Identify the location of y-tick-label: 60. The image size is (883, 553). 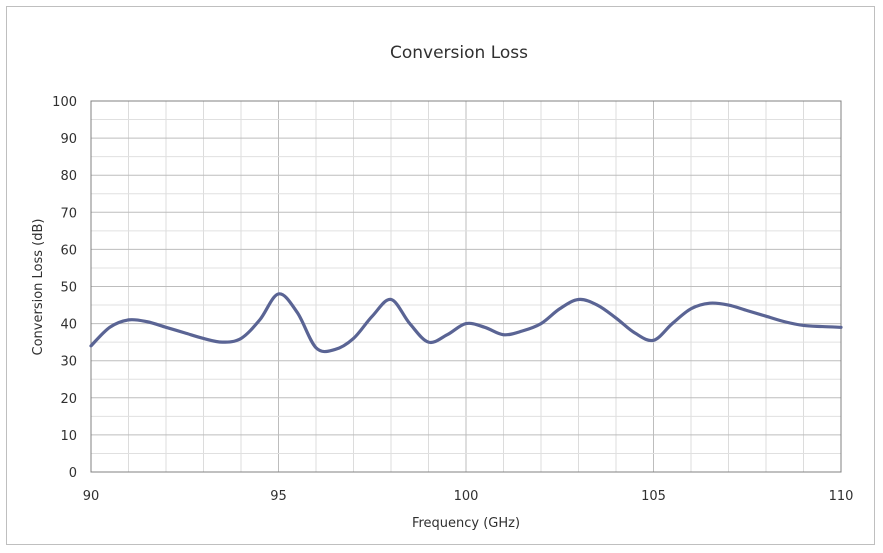
(68, 250).